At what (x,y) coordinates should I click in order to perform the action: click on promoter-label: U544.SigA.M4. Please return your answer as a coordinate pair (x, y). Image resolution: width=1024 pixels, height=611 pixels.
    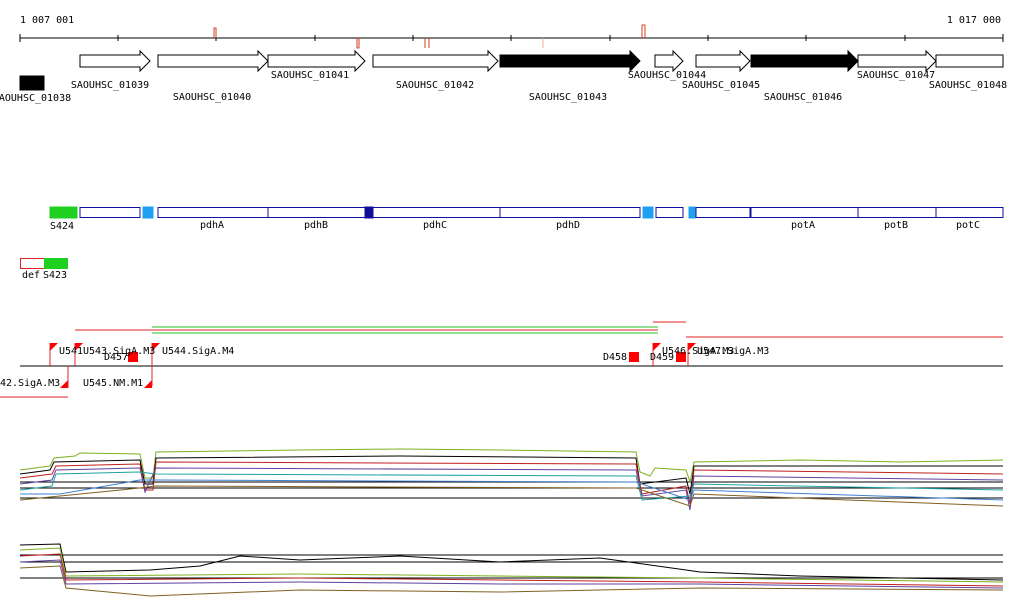
    Looking at the image, I should click on (198, 351).